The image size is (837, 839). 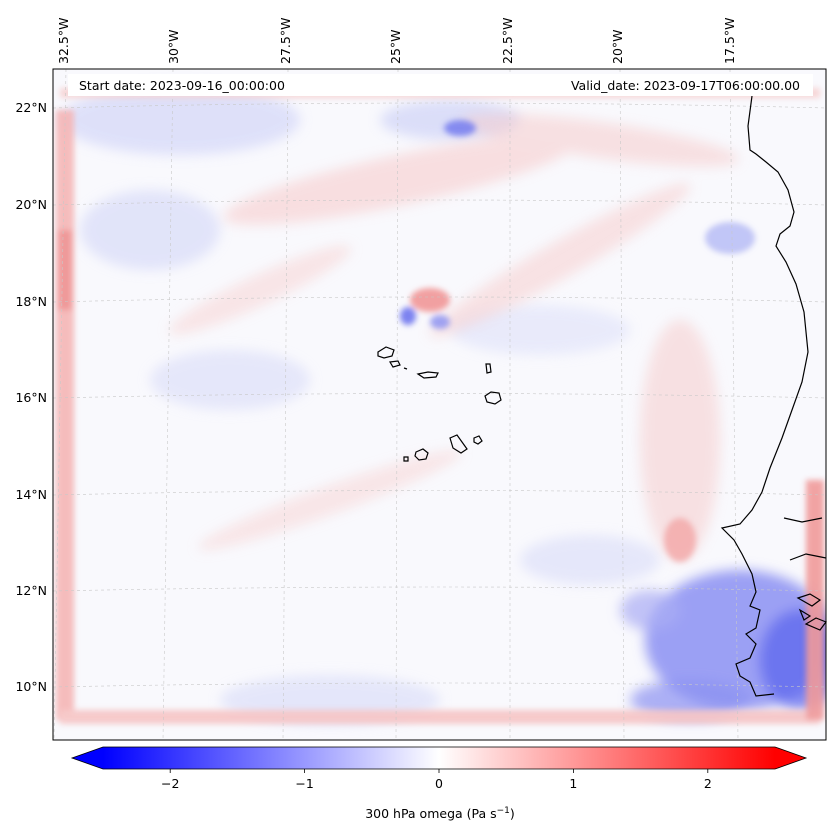 I want to click on latitude-labels: 22°N 20°N 18°N 16°N 14°N 12°N 10°N, so click(x=31, y=397).